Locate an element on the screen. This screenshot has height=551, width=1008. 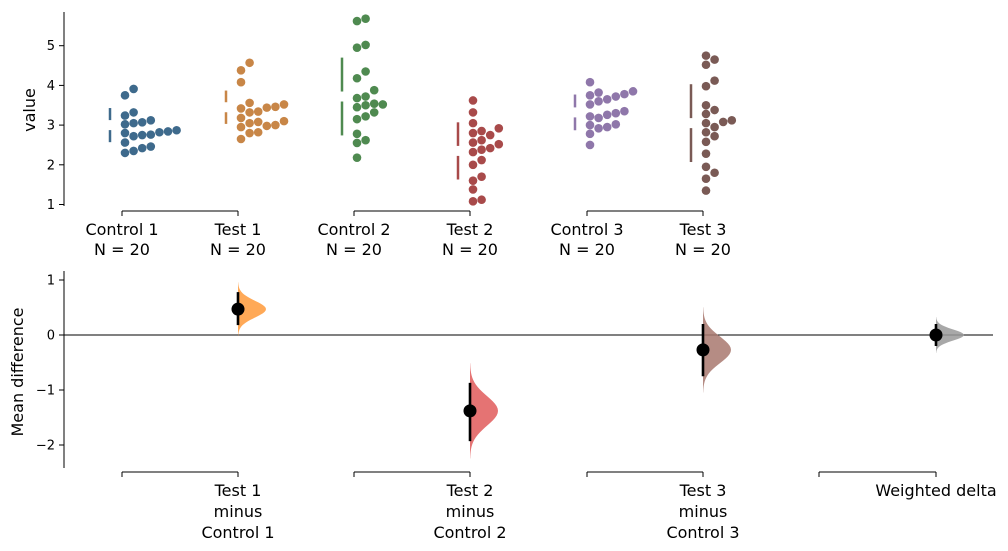
x-tick-label-group: Test 2 is located at coordinates (470, 229).